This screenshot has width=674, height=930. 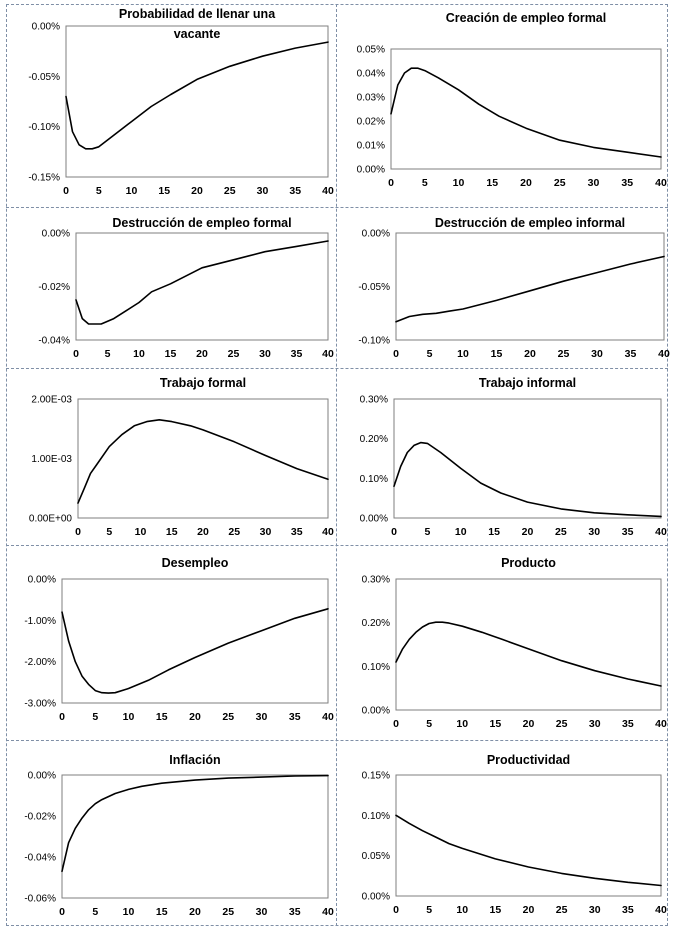 I want to click on y-tick-label: 0.20%, so click(x=376, y=623).